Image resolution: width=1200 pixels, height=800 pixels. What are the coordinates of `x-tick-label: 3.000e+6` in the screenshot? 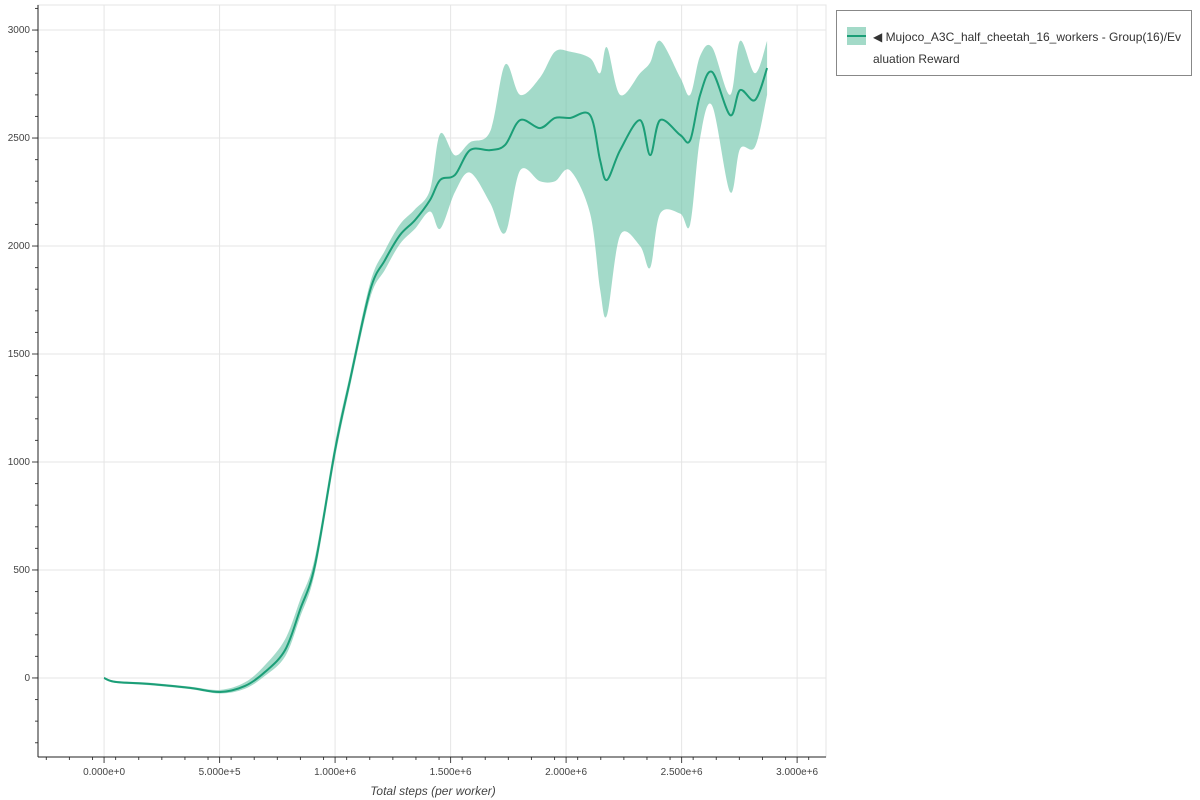 It's located at (797, 772).